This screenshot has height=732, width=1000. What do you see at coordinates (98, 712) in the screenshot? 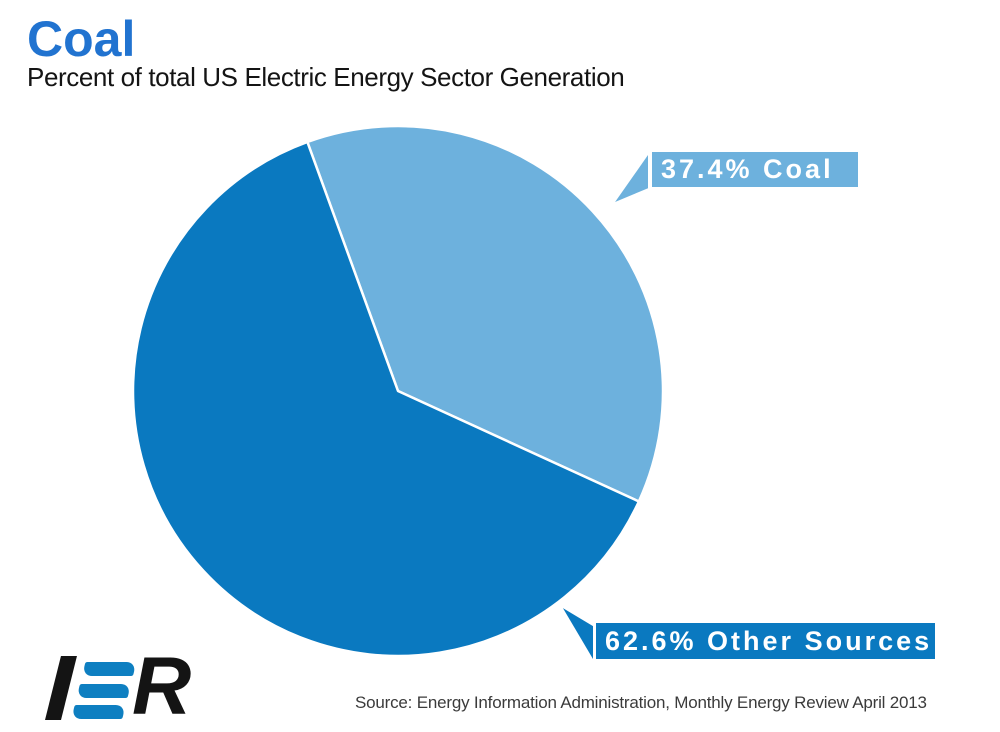
I see `logo-letter-e-bar-bottom` at bounding box center [98, 712].